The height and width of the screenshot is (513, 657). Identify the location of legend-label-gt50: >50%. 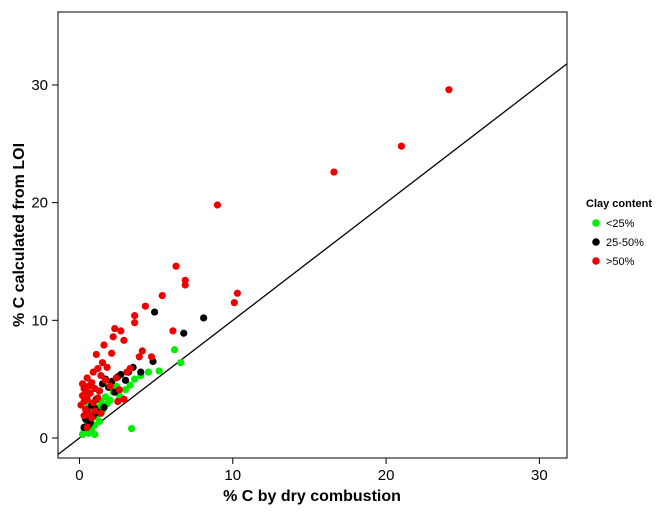
(620, 262).